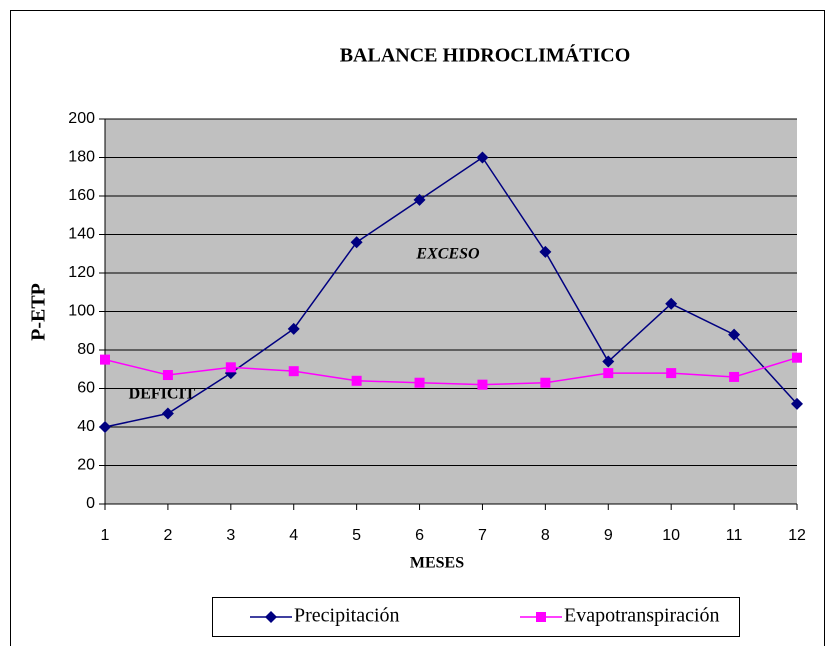  Describe the element at coordinates (485, 55) in the screenshot. I see `chart-title: BALANCE HIDROCLIMÁTICO` at that location.